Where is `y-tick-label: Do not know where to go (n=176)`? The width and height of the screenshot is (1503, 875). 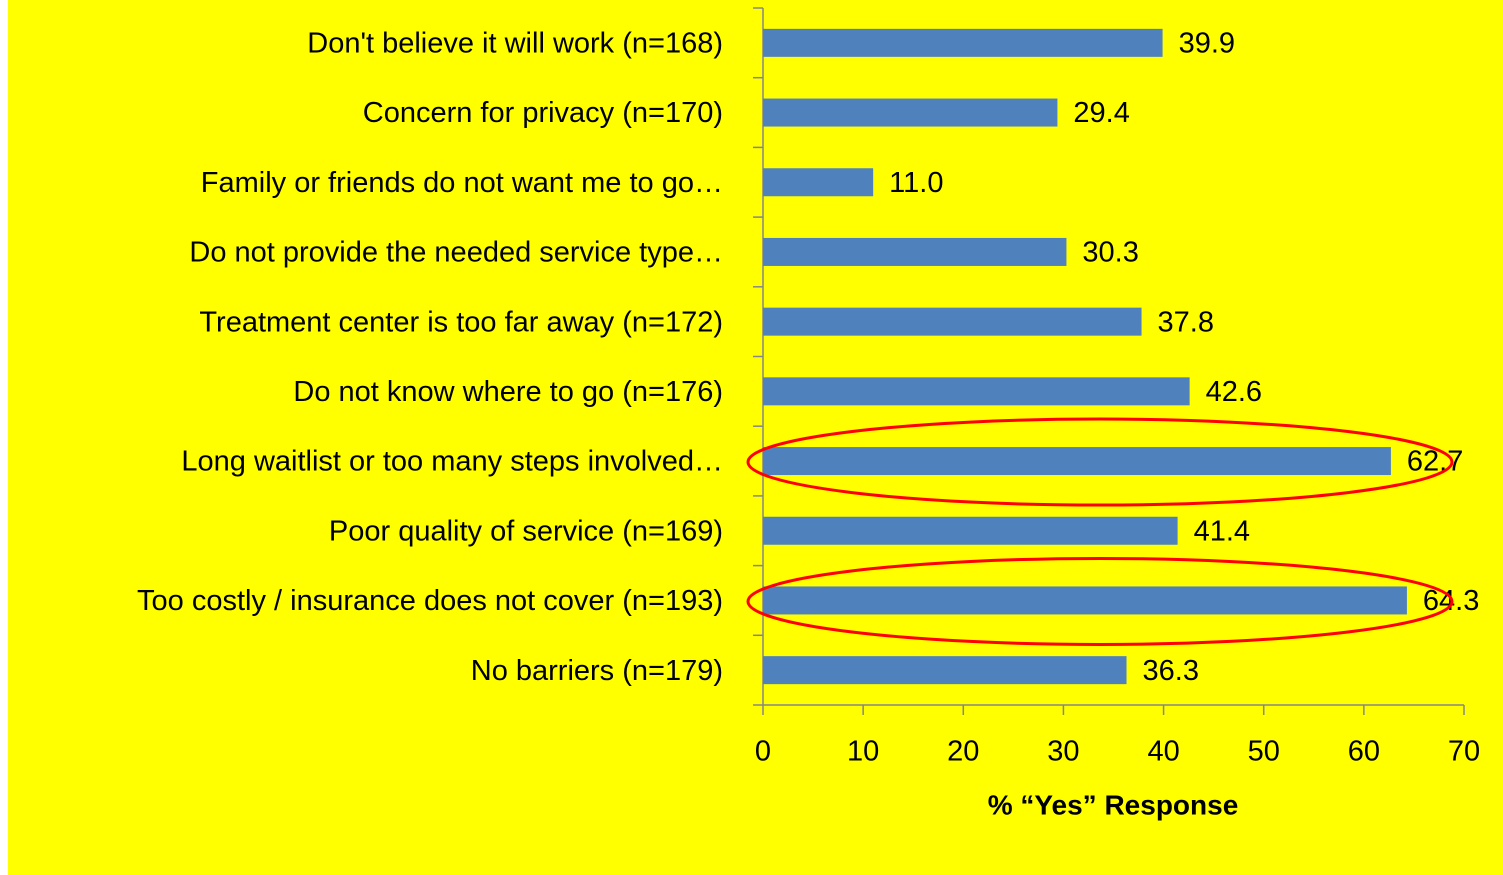
y-tick-label: Do not know where to go (n=176) is located at coordinates (508, 392).